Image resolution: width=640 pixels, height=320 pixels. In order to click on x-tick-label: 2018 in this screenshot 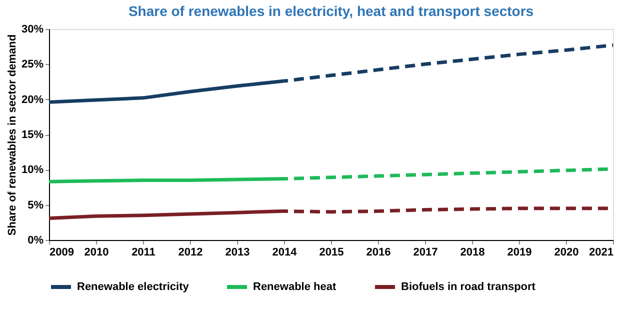, I will do `click(472, 252)`.